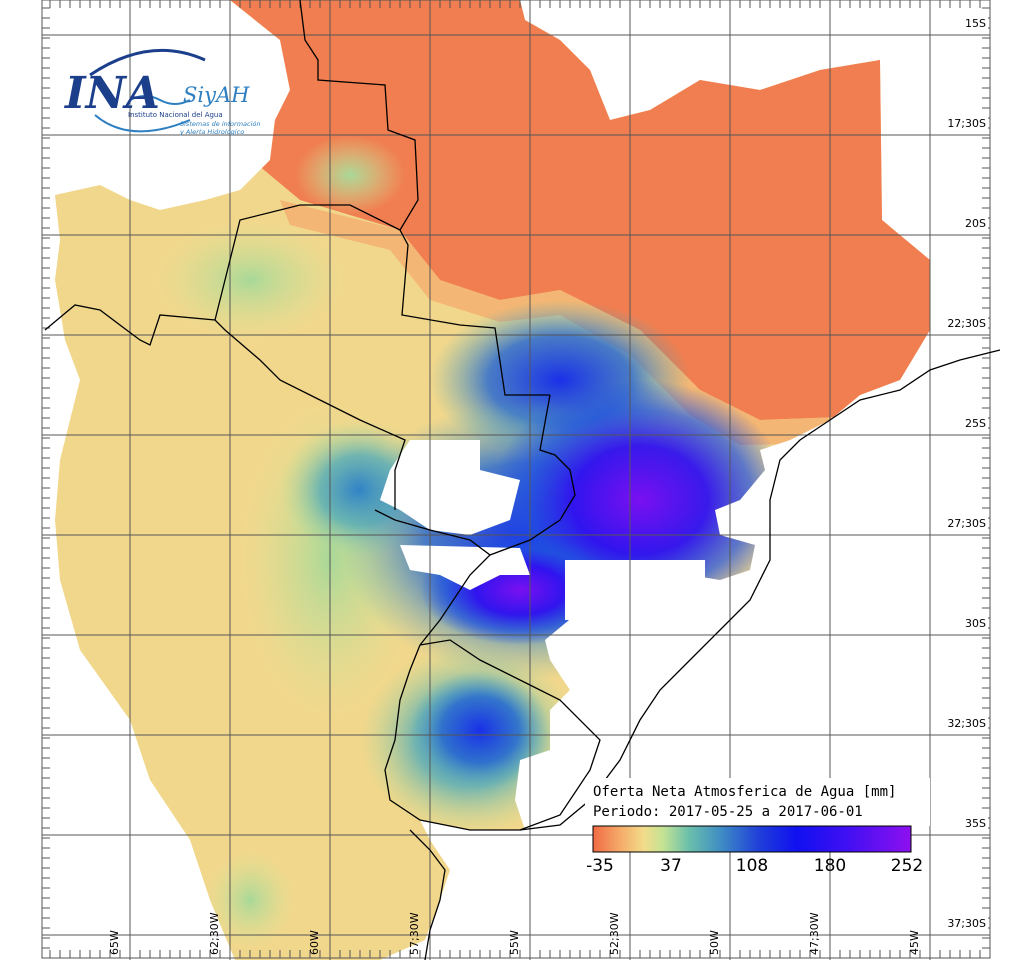 This screenshot has width=1024, height=960. What do you see at coordinates (614, 933) in the screenshot?
I see `lon-label: 52;30W` at bounding box center [614, 933].